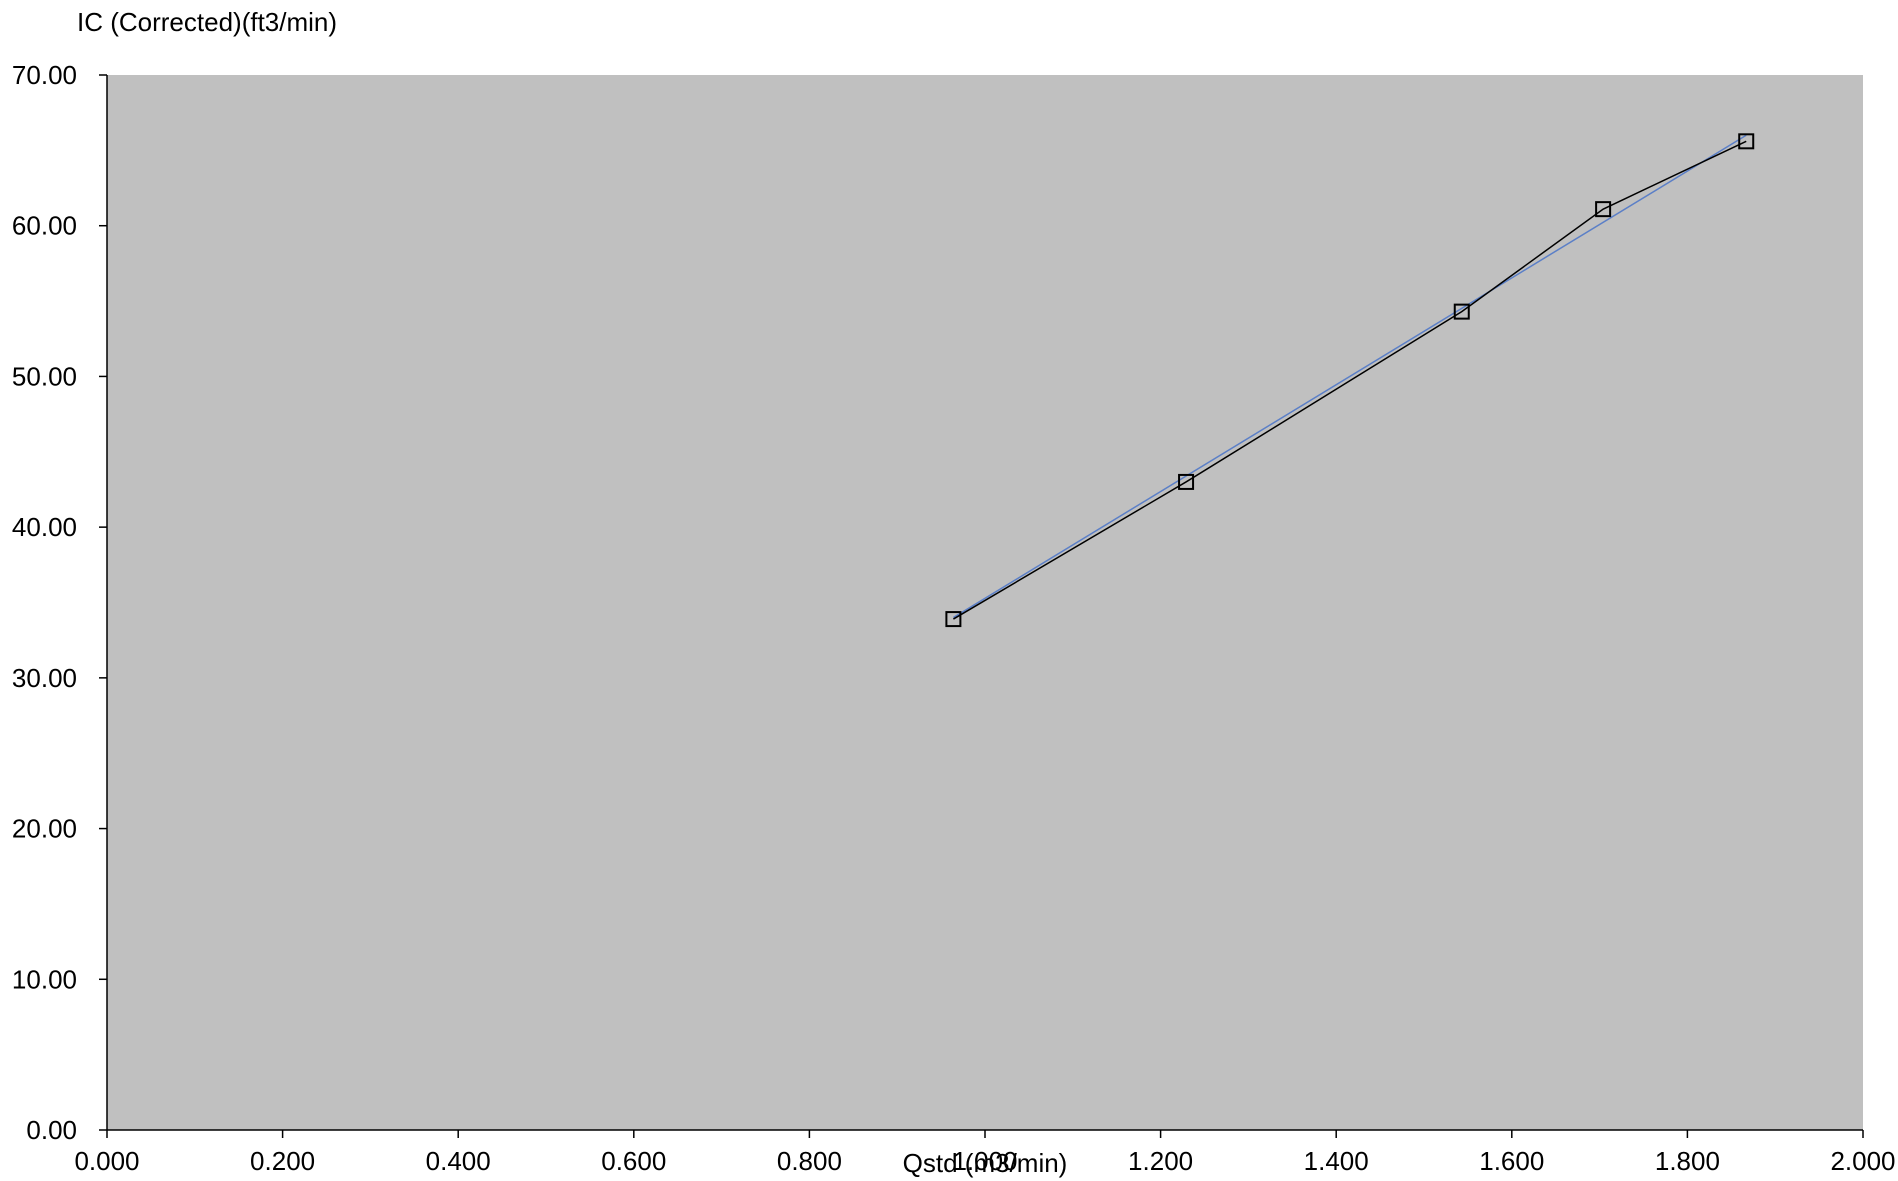 The width and height of the screenshot is (1898, 1181). What do you see at coordinates (207, 22) in the screenshot?
I see `y-axis-title: IC (Corrected)(ft3/min)` at bounding box center [207, 22].